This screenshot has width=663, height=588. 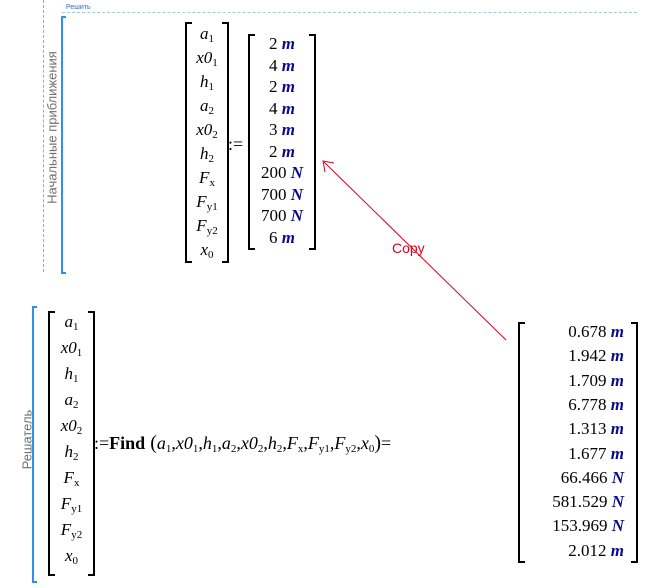 I want to click on matrix-value: 6 m, so click(x=282, y=237).